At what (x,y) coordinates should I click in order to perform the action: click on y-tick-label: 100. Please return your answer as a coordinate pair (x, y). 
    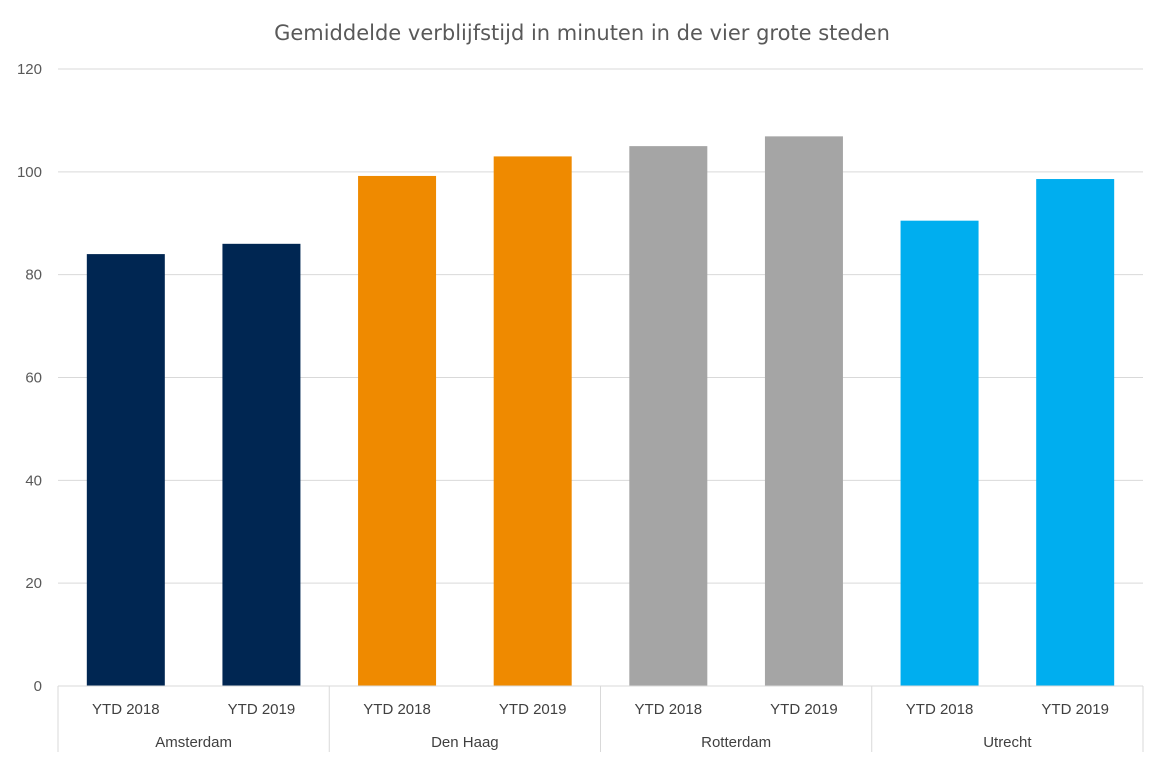
    Looking at the image, I should click on (29, 172).